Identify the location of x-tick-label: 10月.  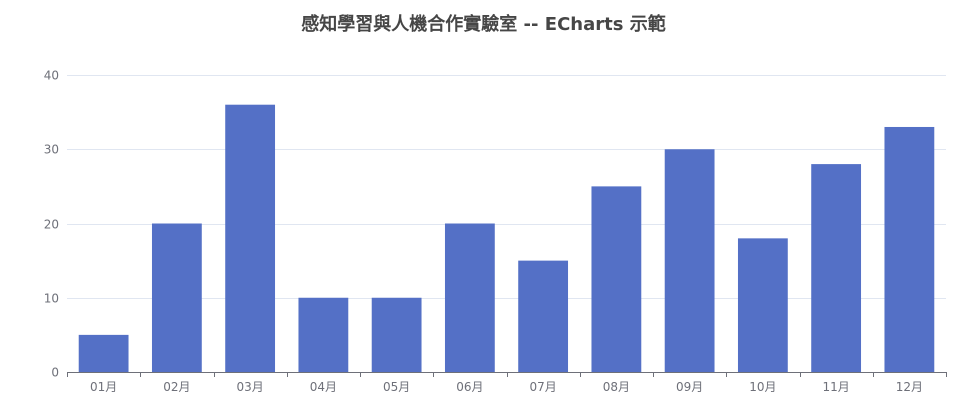
(762, 387).